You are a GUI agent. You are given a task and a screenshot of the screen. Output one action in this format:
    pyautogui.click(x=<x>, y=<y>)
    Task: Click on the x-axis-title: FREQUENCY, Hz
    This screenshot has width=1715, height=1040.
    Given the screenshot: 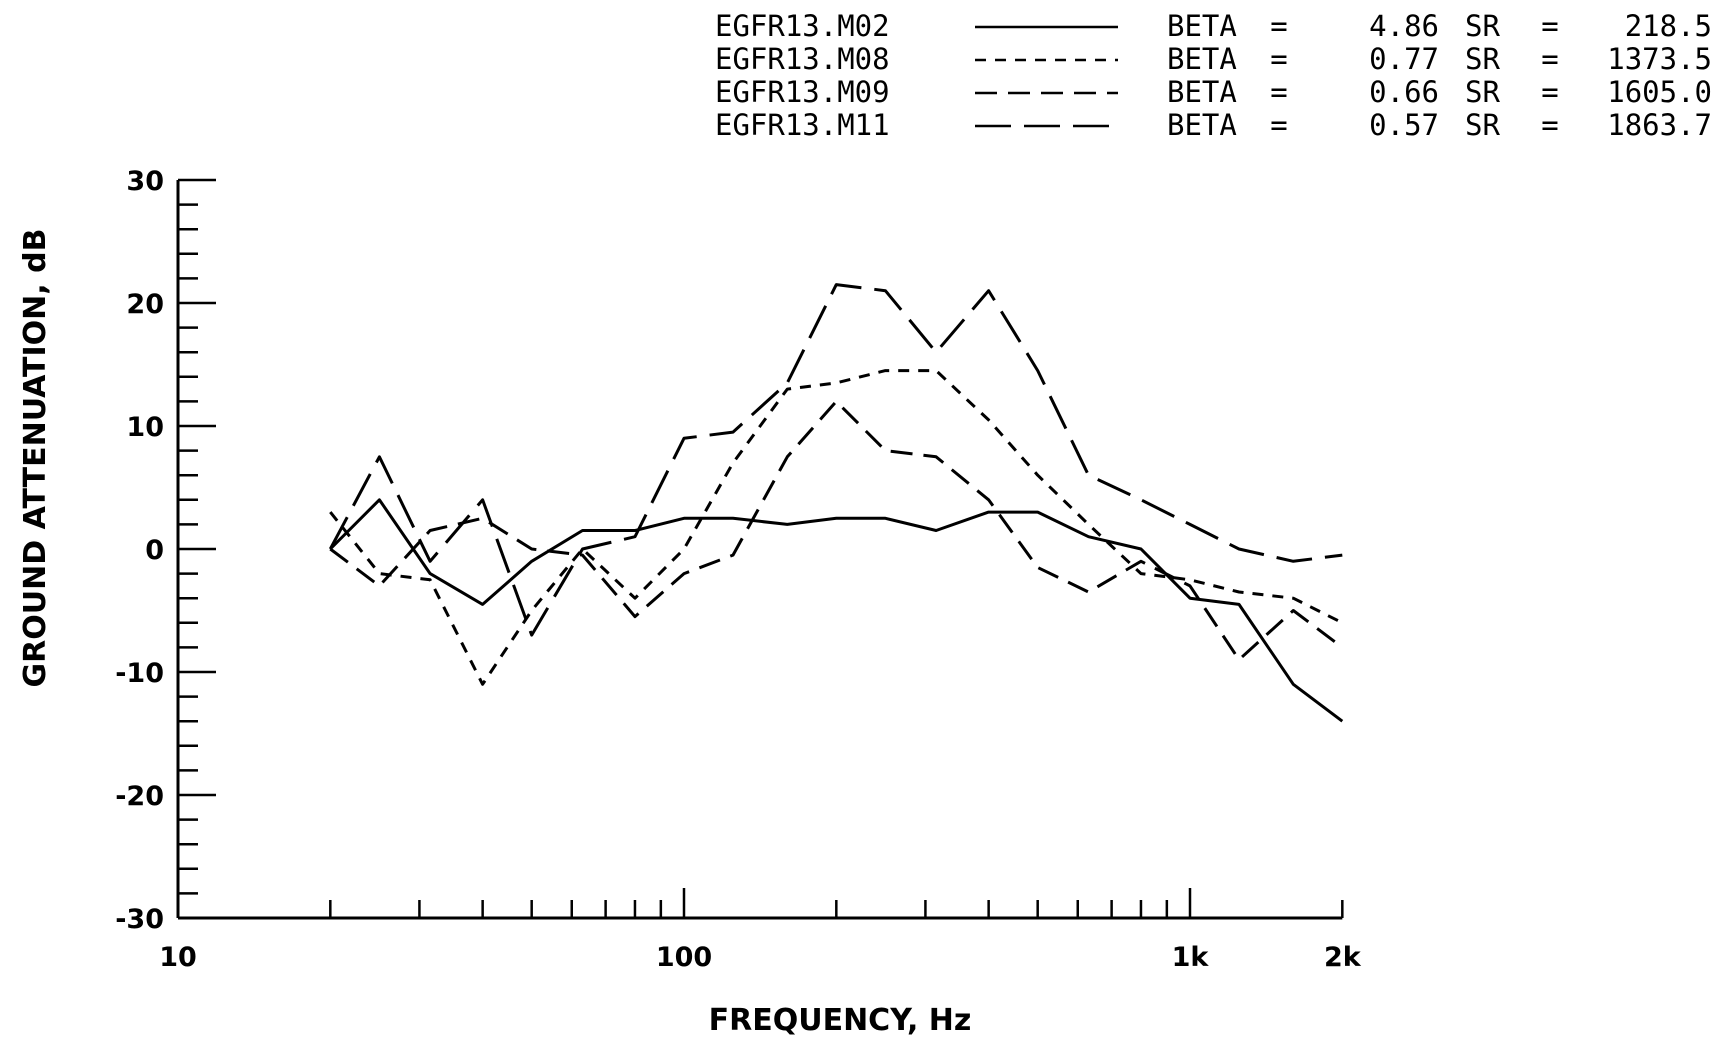 What is the action you would take?
    pyautogui.click(x=840, y=1020)
    